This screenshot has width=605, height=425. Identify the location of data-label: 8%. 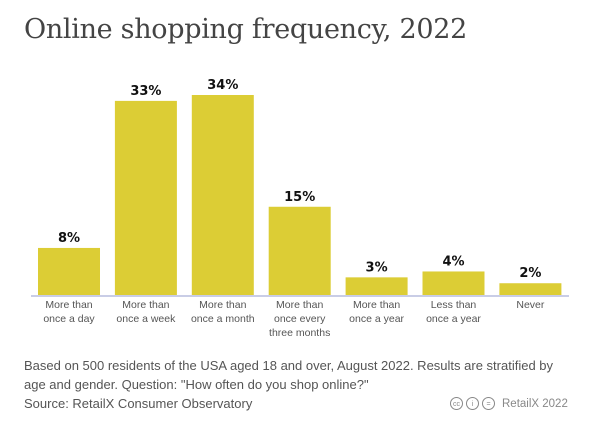
(69, 238).